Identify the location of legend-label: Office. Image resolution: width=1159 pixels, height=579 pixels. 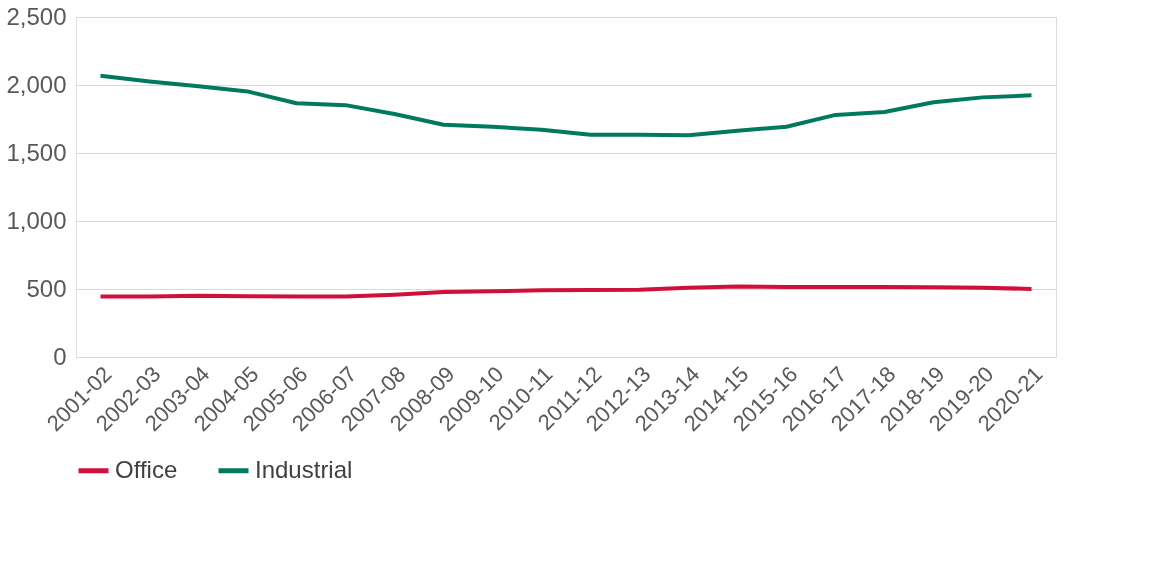
(146, 469).